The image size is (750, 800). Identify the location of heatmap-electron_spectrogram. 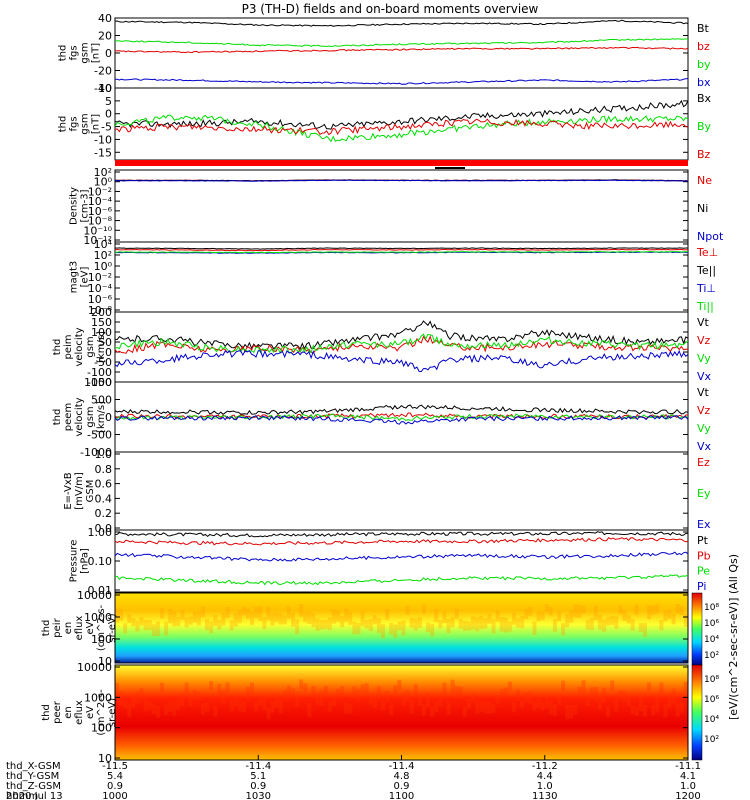
(401, 712).